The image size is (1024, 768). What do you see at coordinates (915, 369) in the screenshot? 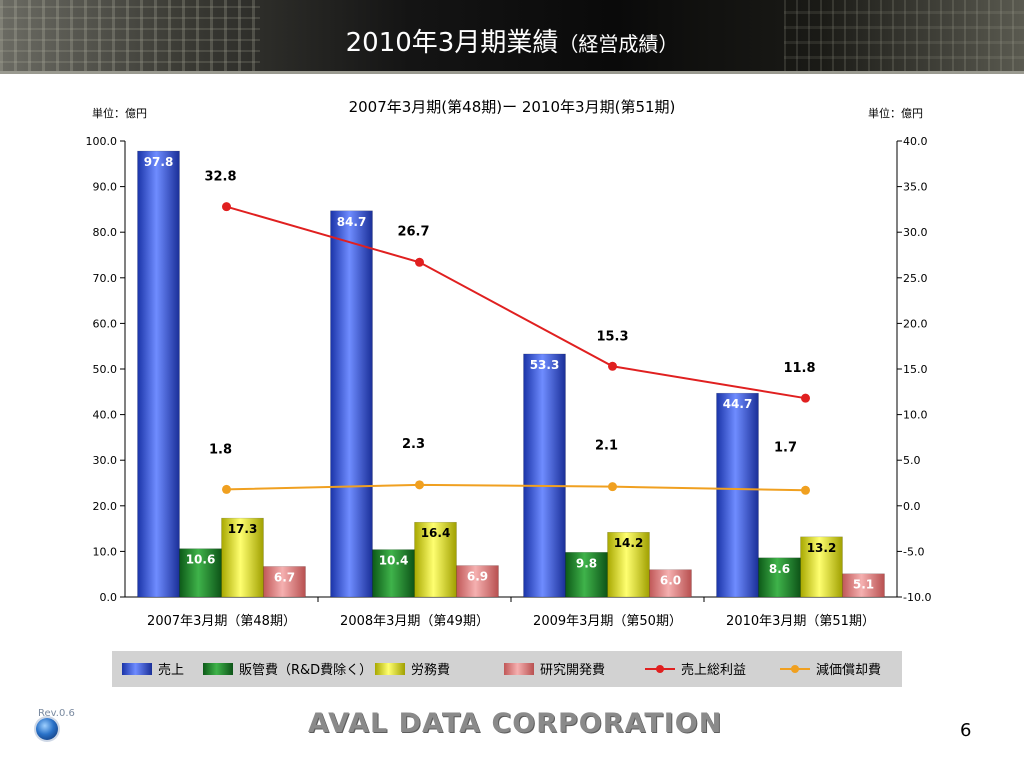
I see `y-tick-label-right: 15.0` at bounding box center [915, 369].